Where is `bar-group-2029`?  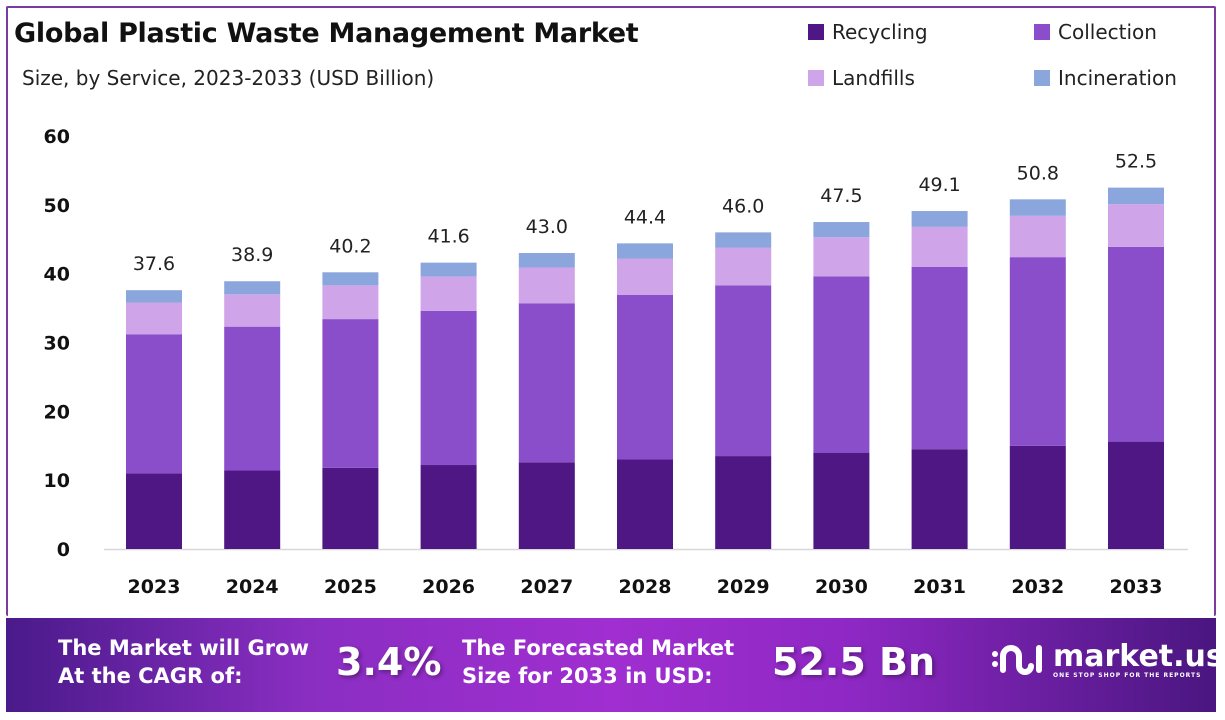
bar-group-2029 is located at coordinates (743, 390).